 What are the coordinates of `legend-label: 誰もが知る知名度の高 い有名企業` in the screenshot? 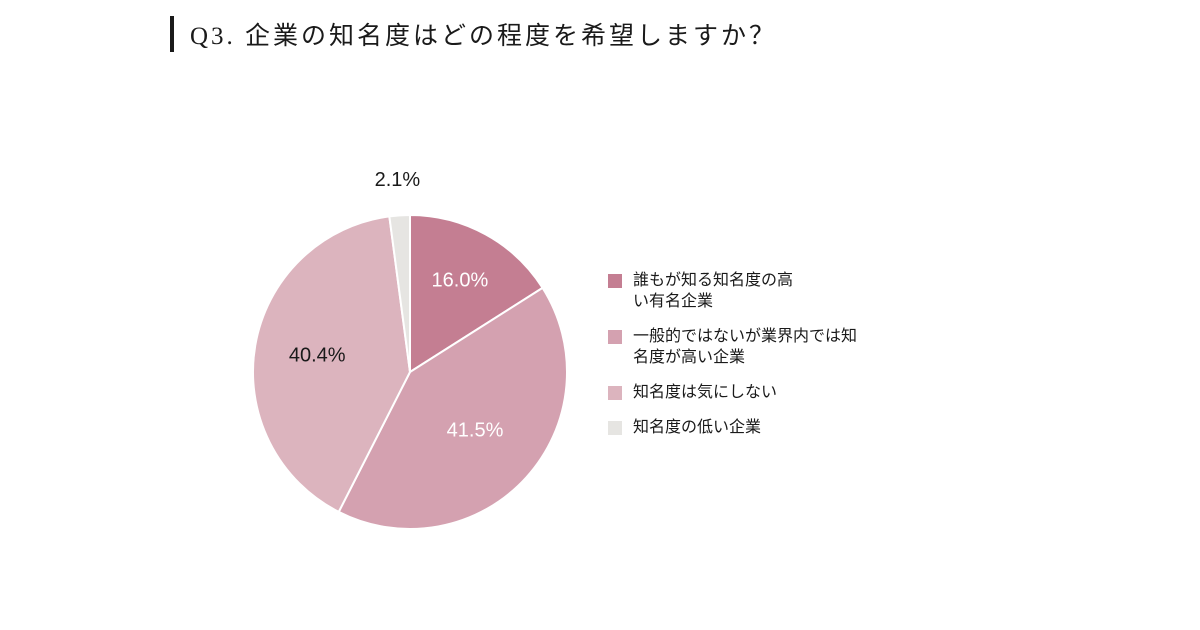 It's located at (713, 291).